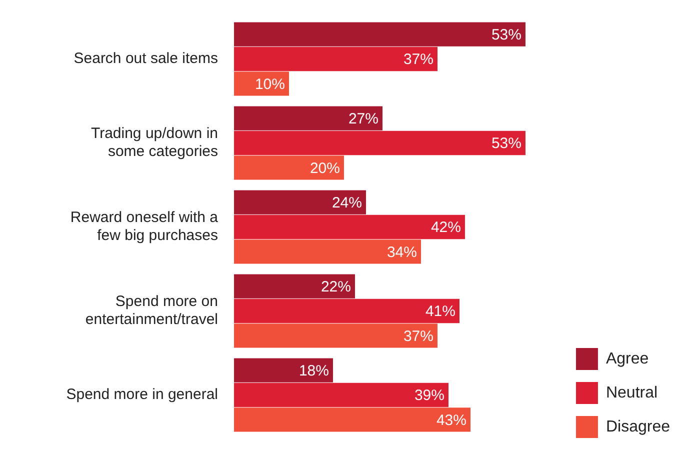 The width and height of the screenshot is (688, 454). I want to click on data-label: 34%, so click(401, 252).